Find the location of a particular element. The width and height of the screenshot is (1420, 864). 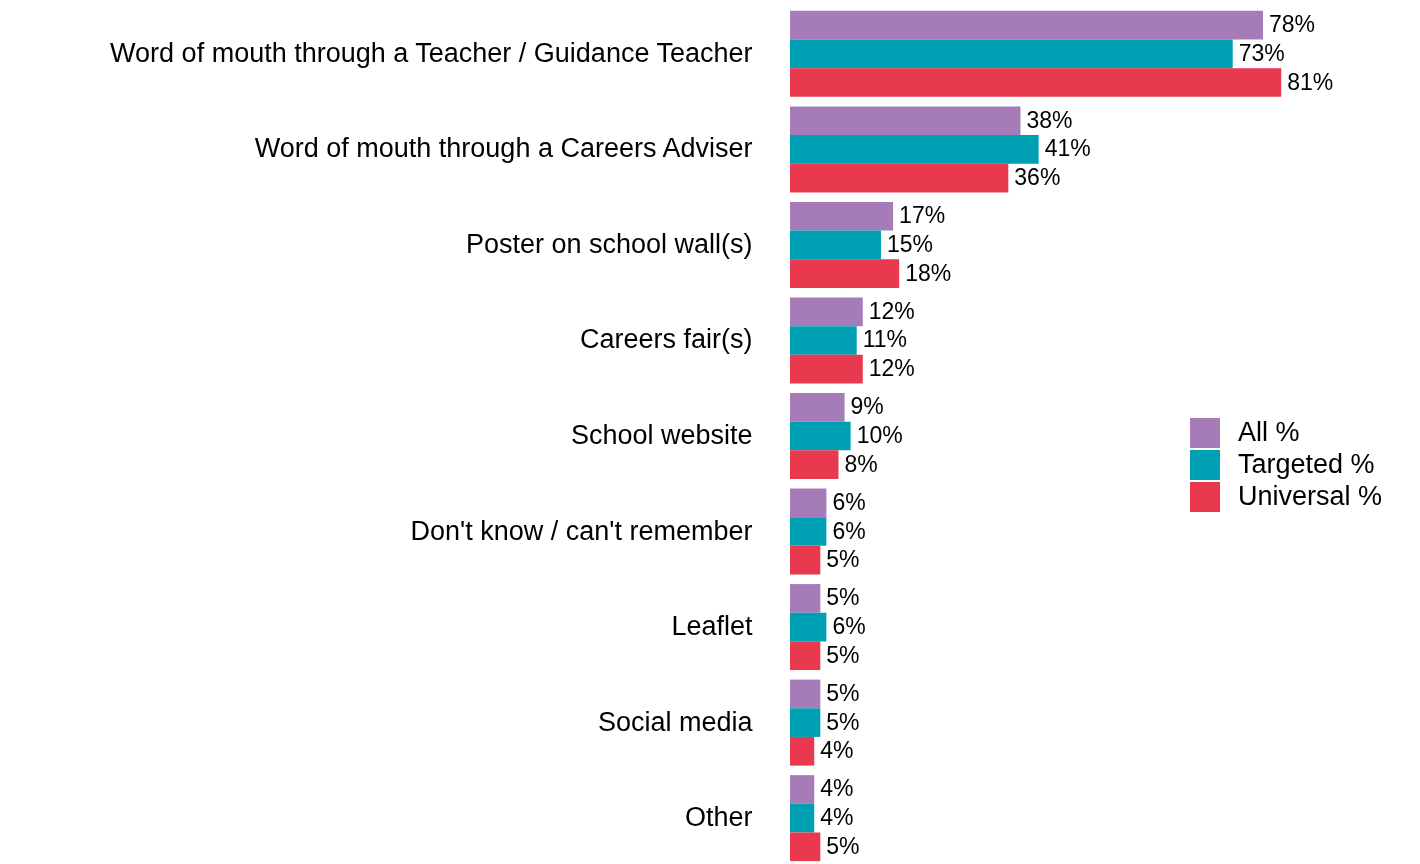

data-label: 10% is located at coordinates (879, 435).